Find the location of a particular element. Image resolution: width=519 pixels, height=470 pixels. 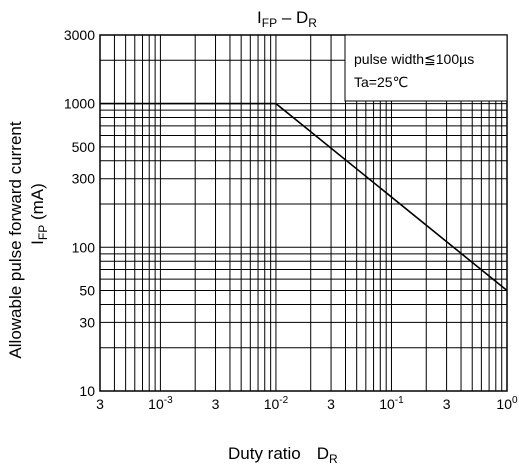

y-tick-label: 300 is located at coordinates (84, 179).